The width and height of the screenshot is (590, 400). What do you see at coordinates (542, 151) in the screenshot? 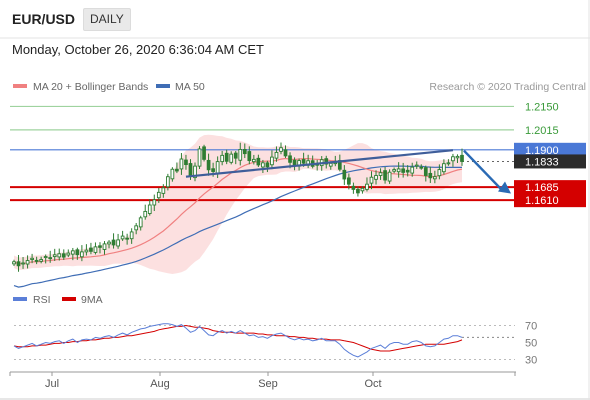
I see `level-label: 1.1900` at bounding box center [542, 151].